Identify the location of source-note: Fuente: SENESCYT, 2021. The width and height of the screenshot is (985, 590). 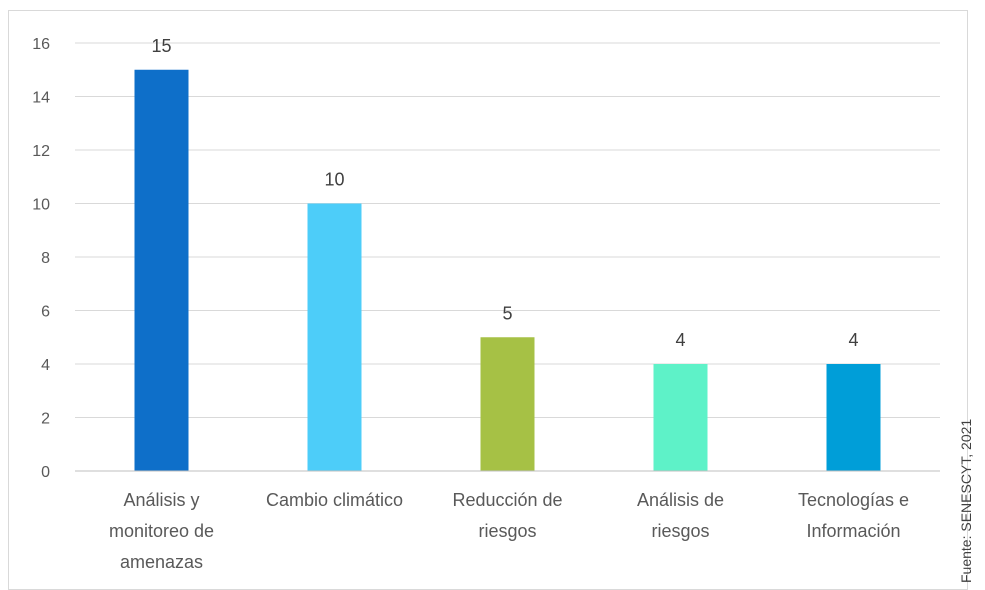
(966, 500).